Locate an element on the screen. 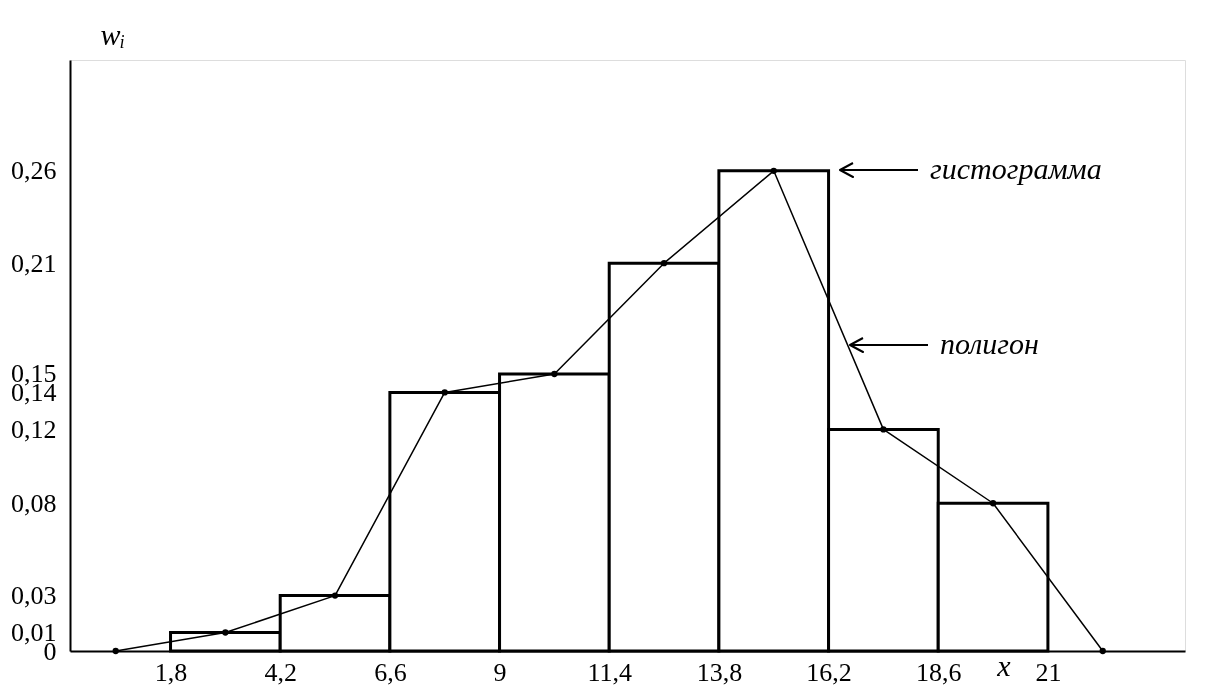 The height and width of the screenshot is (695, 1205). x-tick-label: 11,4 is located at coordinates (609, 672).